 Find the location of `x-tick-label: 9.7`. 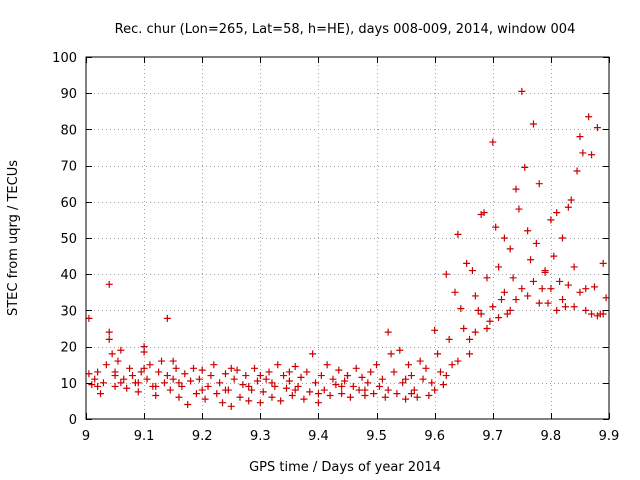

x-tick-label: 9.7 is located at coordinates (492, 436).